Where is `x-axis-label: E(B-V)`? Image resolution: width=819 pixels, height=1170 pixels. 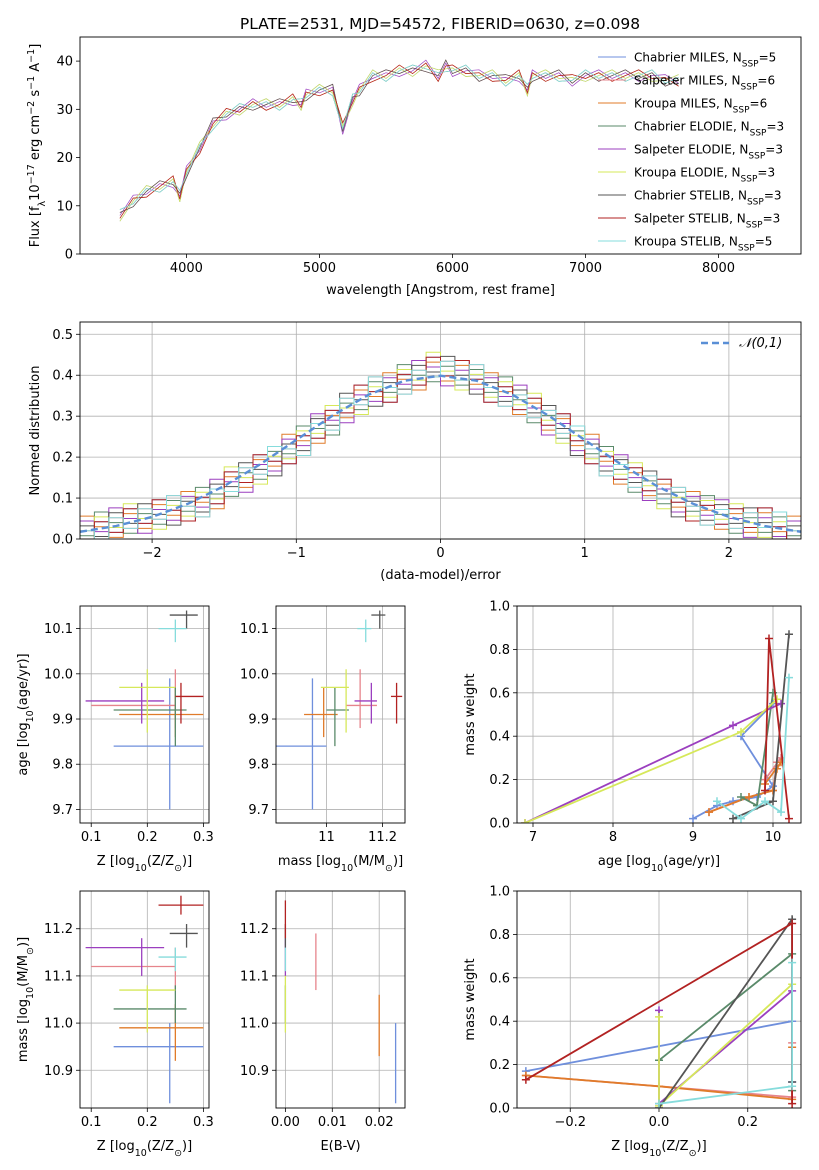
x-axis-label: E(B-V) is located at coordinates (340, 1146).